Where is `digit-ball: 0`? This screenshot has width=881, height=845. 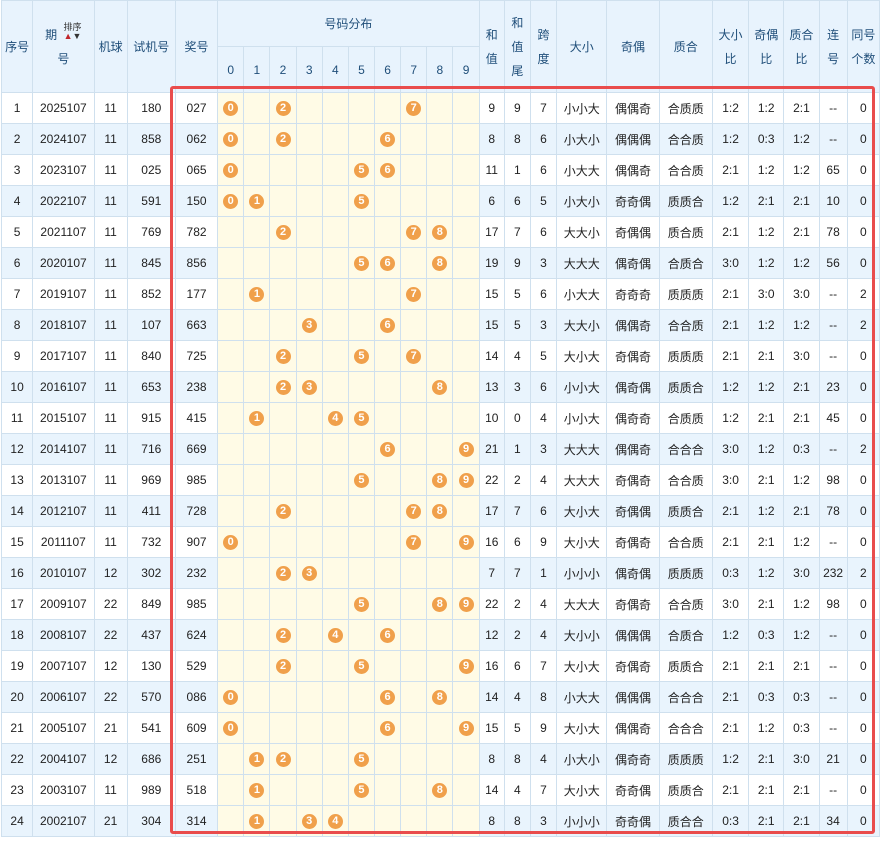 digit-ball: 0 is located at coordinates (231, 170).